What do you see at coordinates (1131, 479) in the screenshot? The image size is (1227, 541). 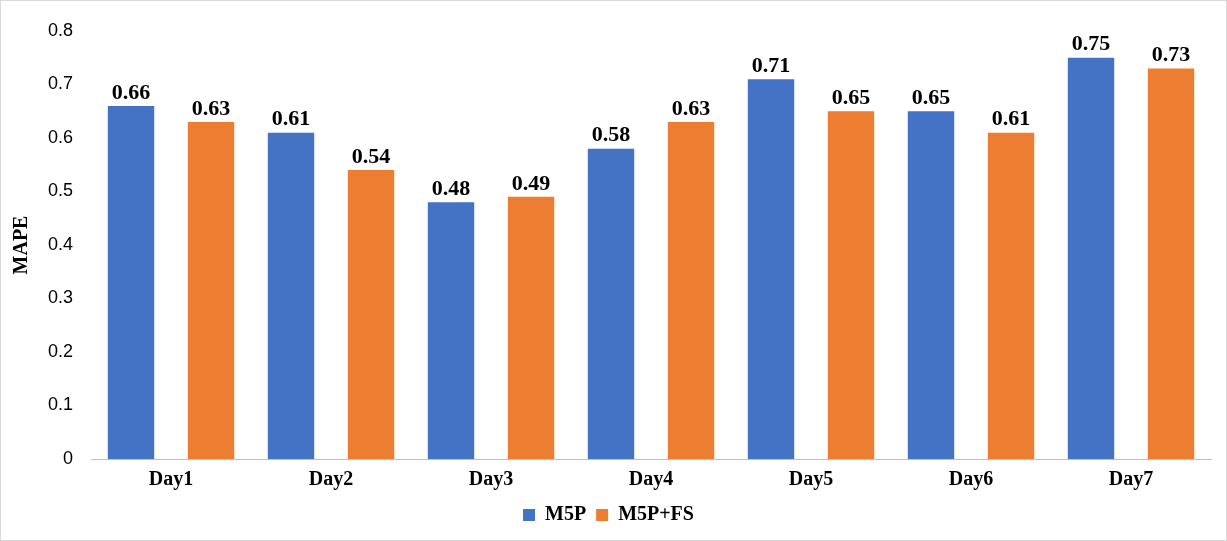 I see `x-tick-label: Day7` at bounding box center [1131, 479].